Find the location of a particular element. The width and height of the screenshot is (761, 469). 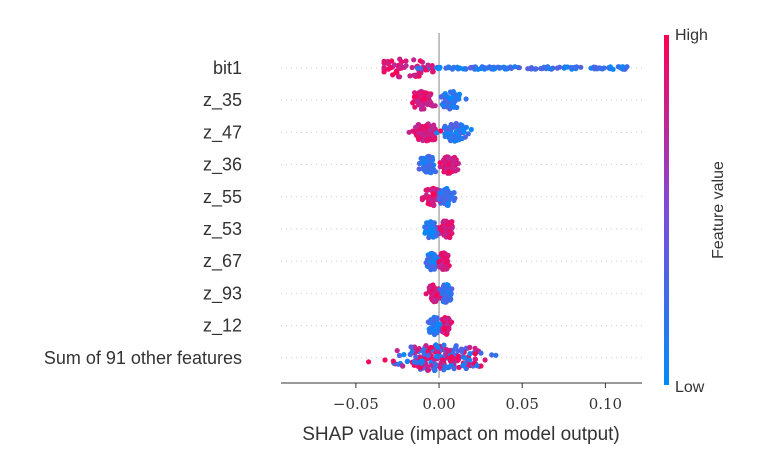

feature-label: z_93 is located at coordinates (222, 293).